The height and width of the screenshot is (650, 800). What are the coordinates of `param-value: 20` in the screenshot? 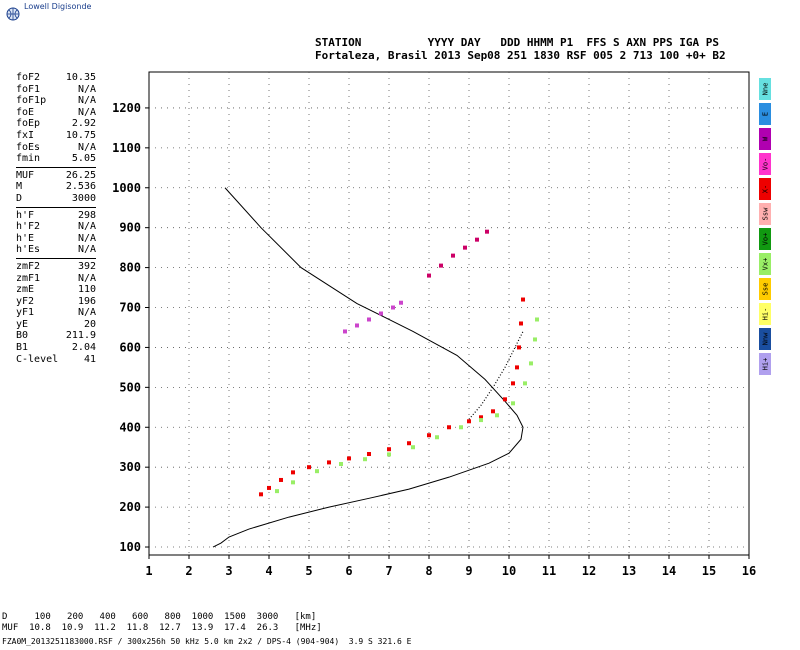 It's located at (89, 324).